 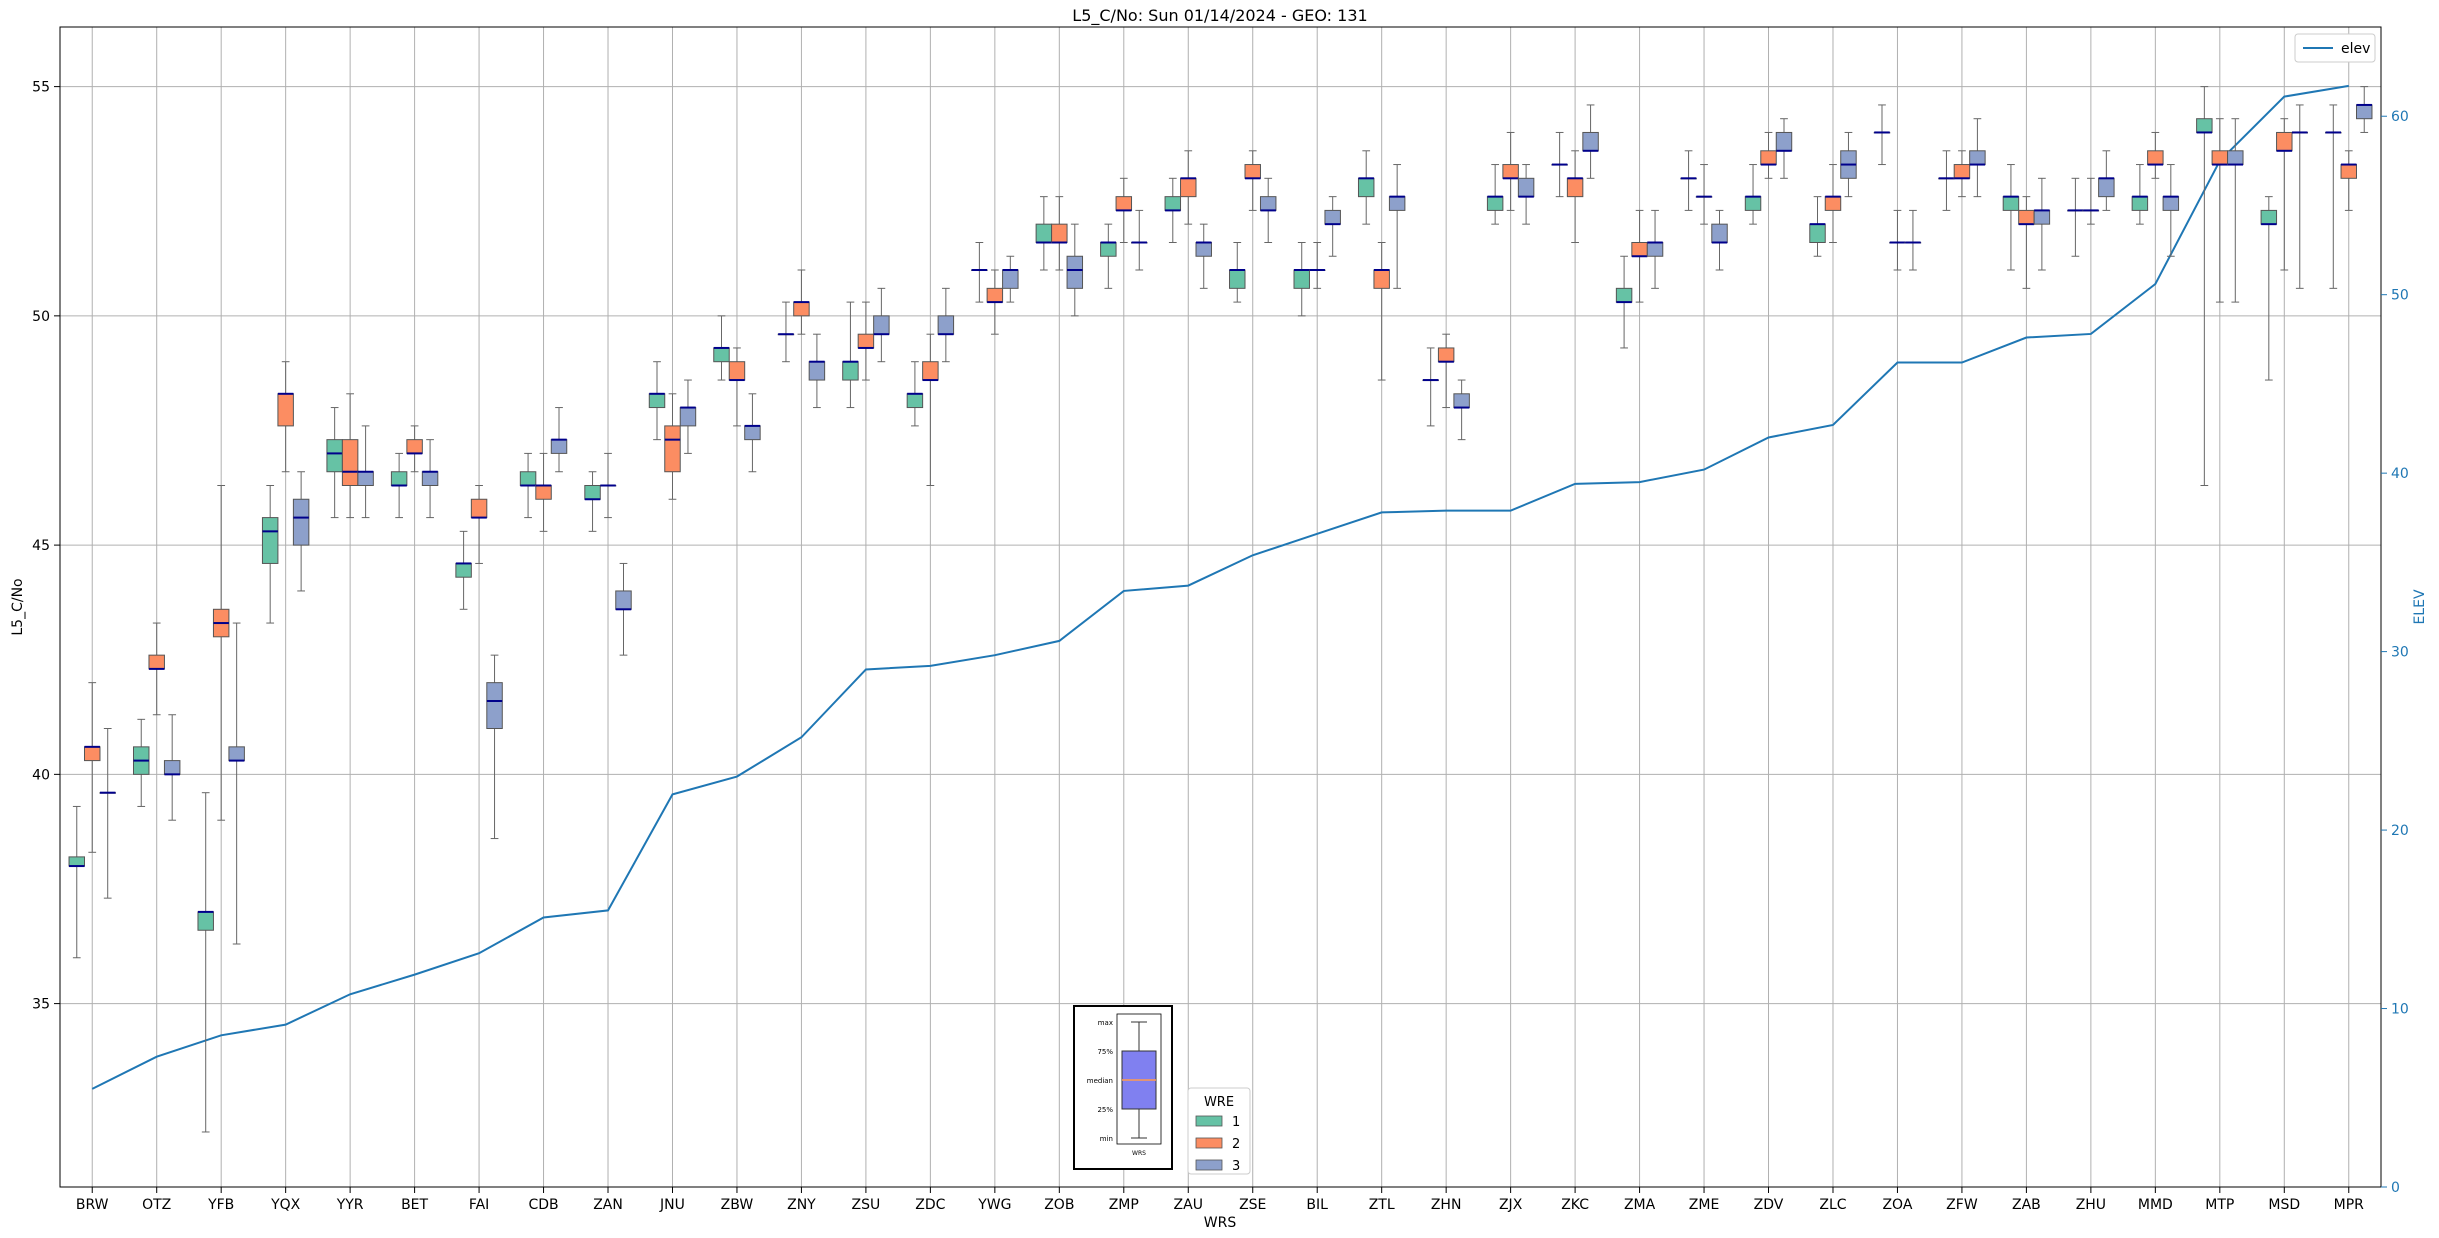 What do you see at coordinates (2400, 296) in the screenshot?
I see `y2-tick-label: 50` at bounding box center [2400, 296].